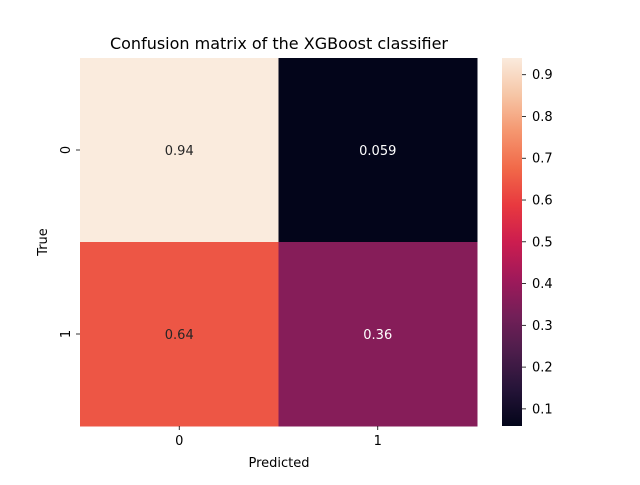 The height and width of the screenshot is (485, 640). I want to click on colorbar: 0.1 0.2 0.3 0.4 0.5 0.6 0.7 0.8 0.9, so click(527, 242).